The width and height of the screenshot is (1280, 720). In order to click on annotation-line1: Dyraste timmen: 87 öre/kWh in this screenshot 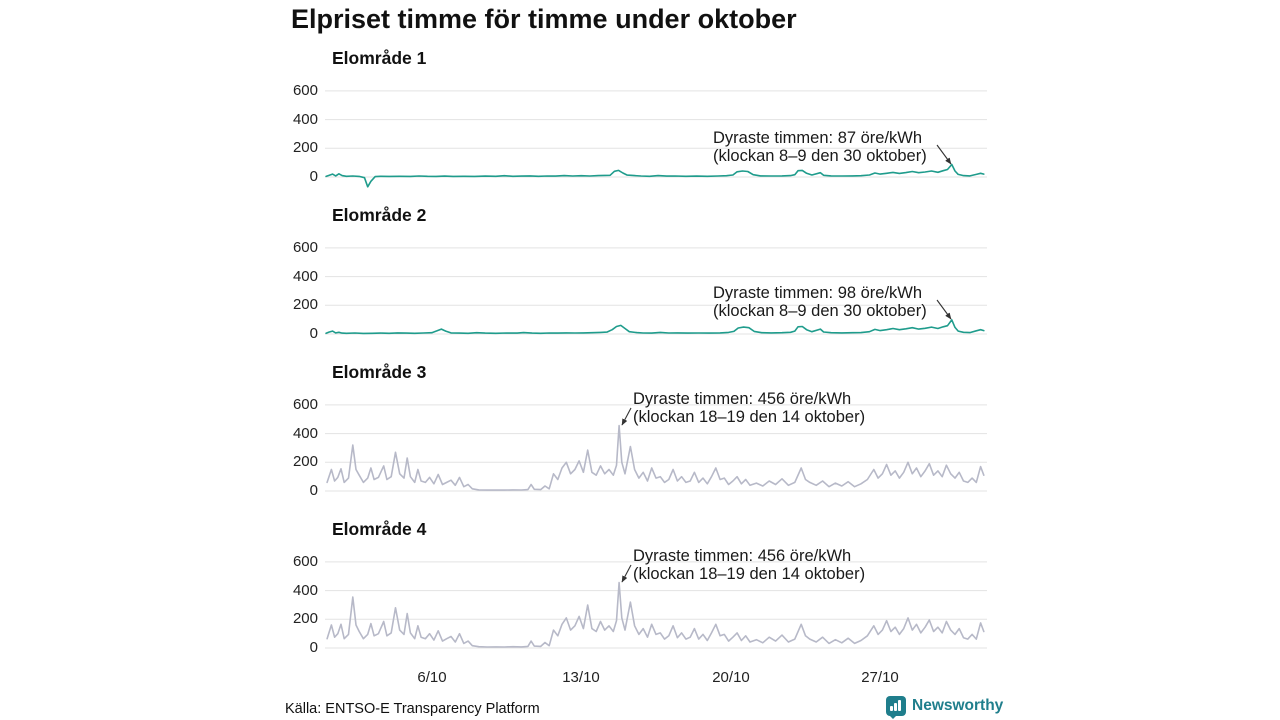, I will do `click(818, 138)`.